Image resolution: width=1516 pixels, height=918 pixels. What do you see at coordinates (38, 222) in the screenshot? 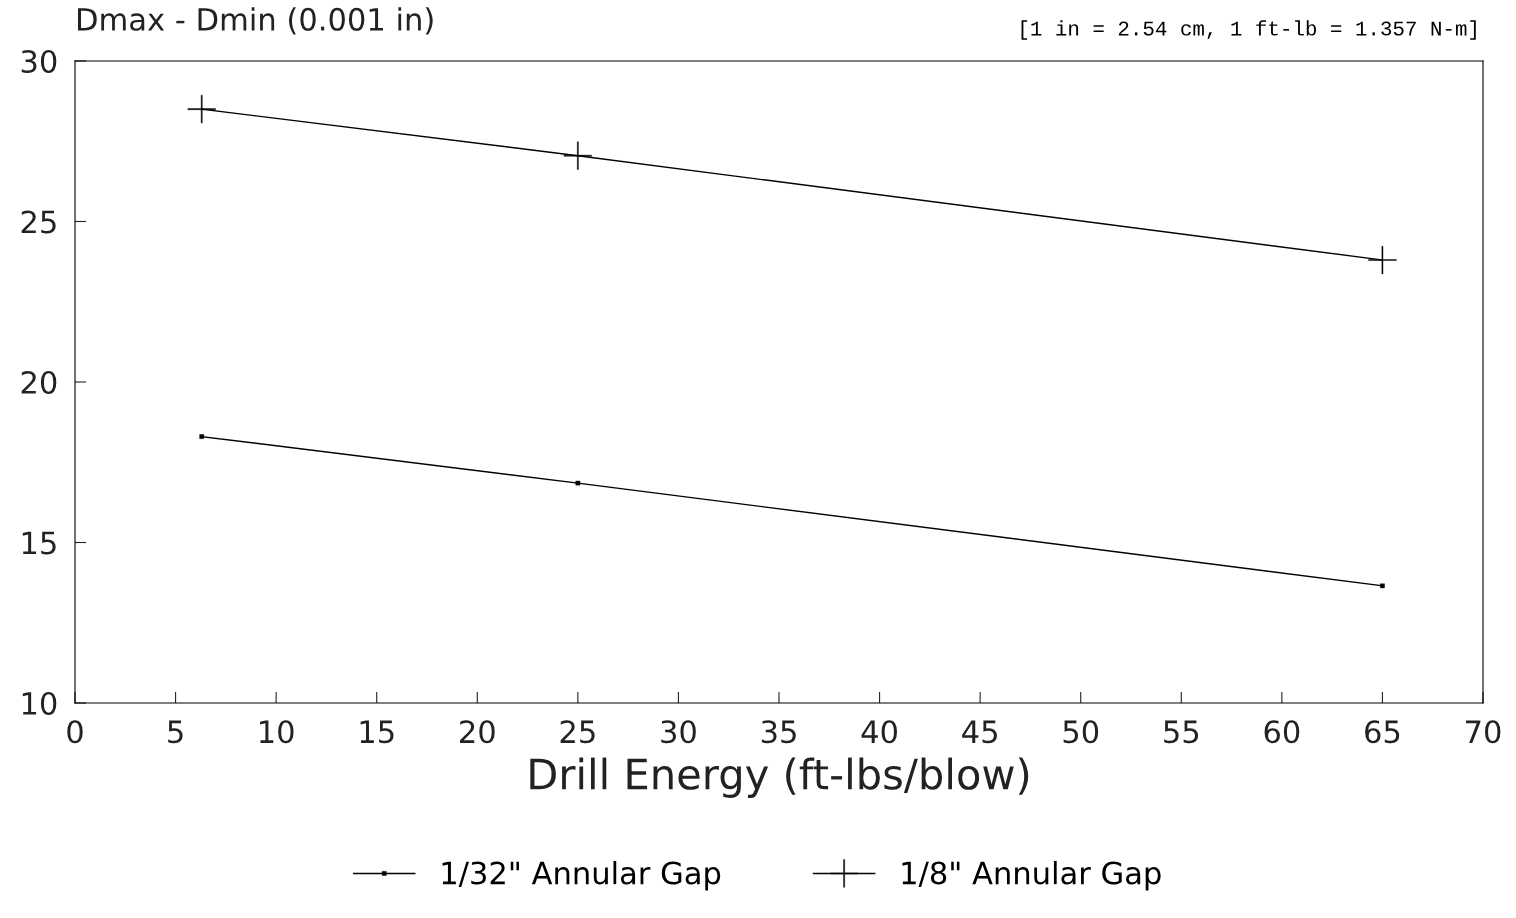
I see `y-tick-label: 25` at bounding box center [38, 222].